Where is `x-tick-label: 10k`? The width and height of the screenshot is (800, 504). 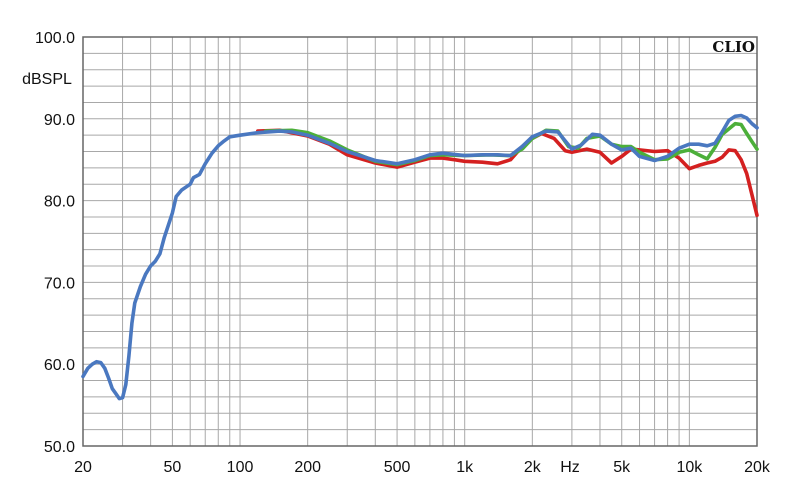
x-tick-label: 10k is located at coordinates (689, 467).